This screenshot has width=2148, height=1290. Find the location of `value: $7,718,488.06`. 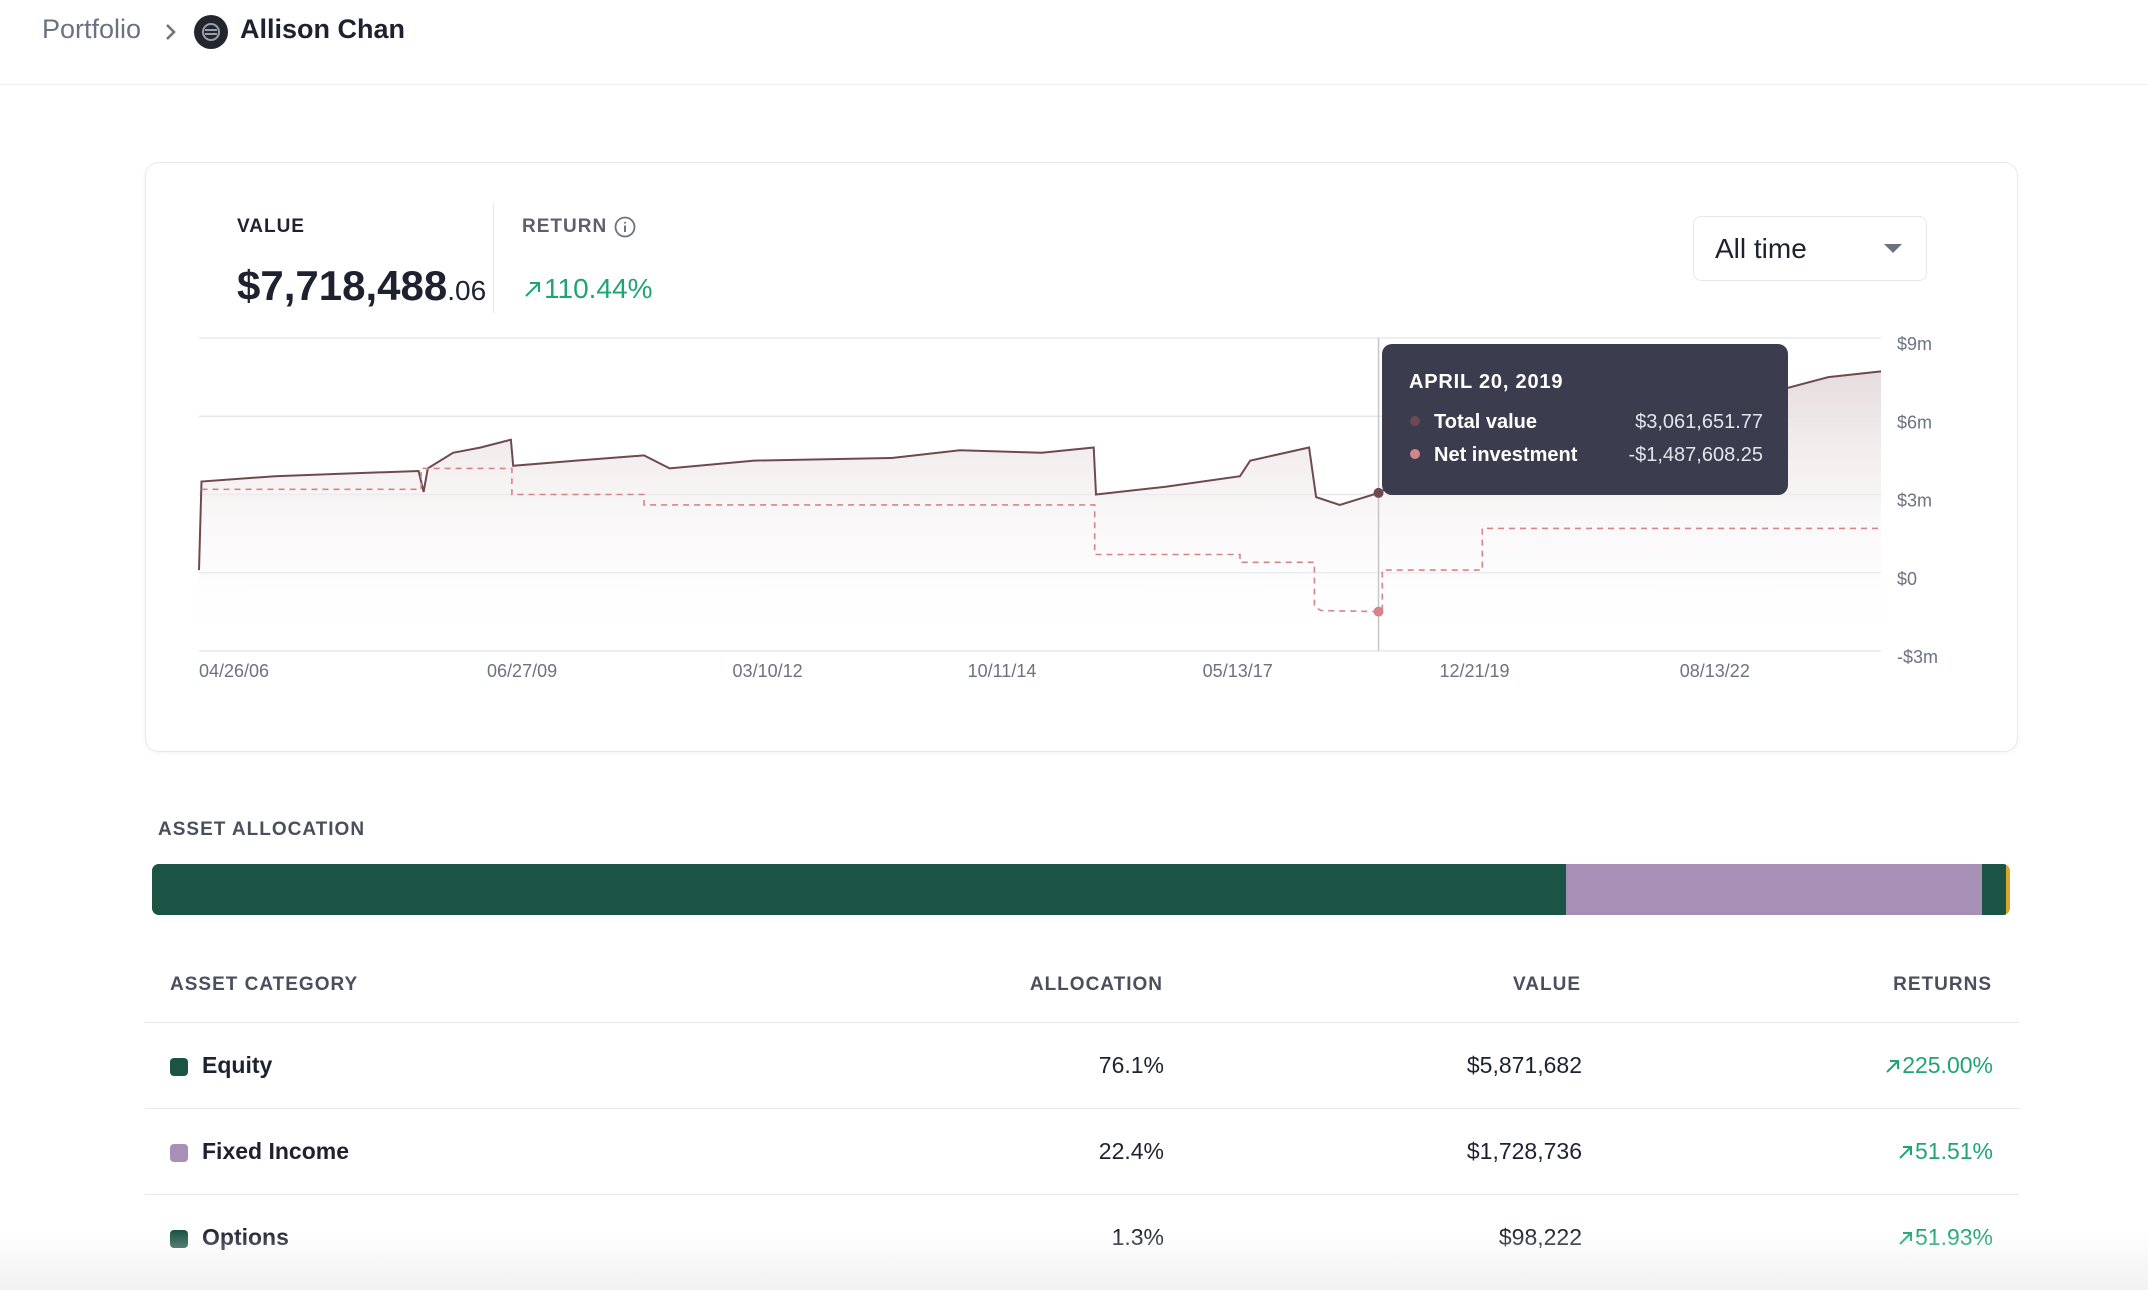

value: $7,718,488.06 is located at coordinates (361, 286).